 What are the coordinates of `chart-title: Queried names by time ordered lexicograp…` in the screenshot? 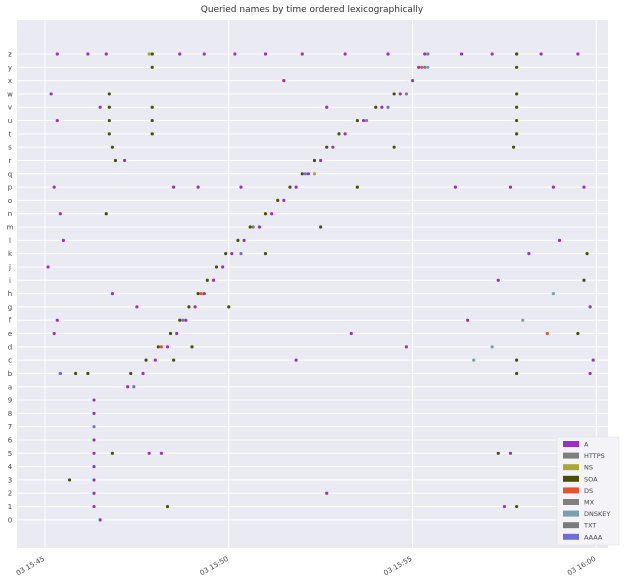 It's located at (312, 10).